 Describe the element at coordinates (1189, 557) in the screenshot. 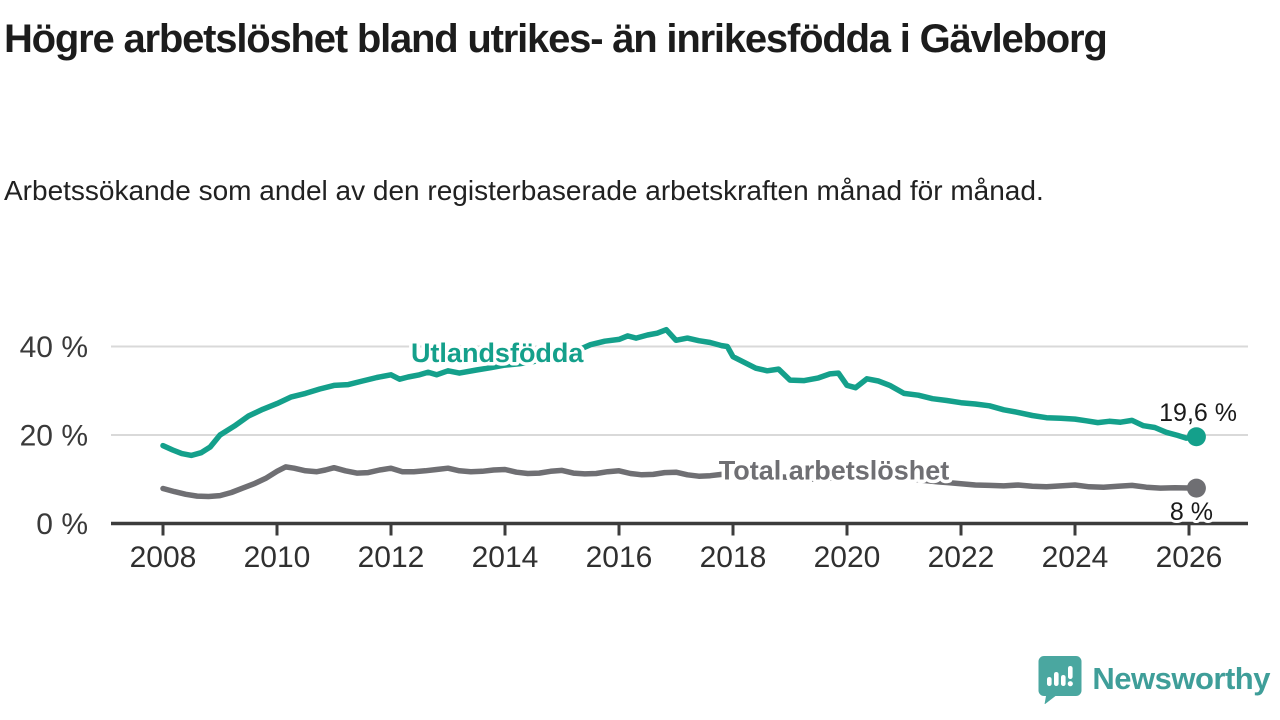

I see `x-tick-label-2026: 2026` at that location.